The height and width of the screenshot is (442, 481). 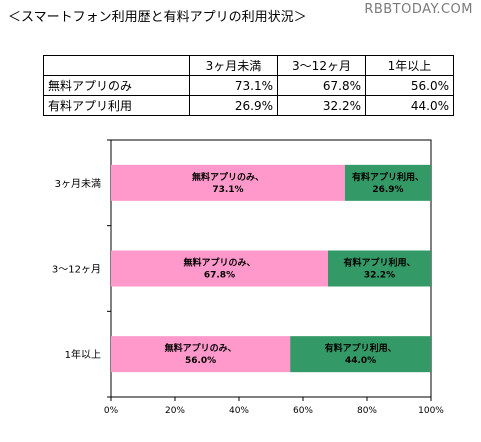 I want to click on category-label: 3～12ヶ月, so click(x=76, y=270).